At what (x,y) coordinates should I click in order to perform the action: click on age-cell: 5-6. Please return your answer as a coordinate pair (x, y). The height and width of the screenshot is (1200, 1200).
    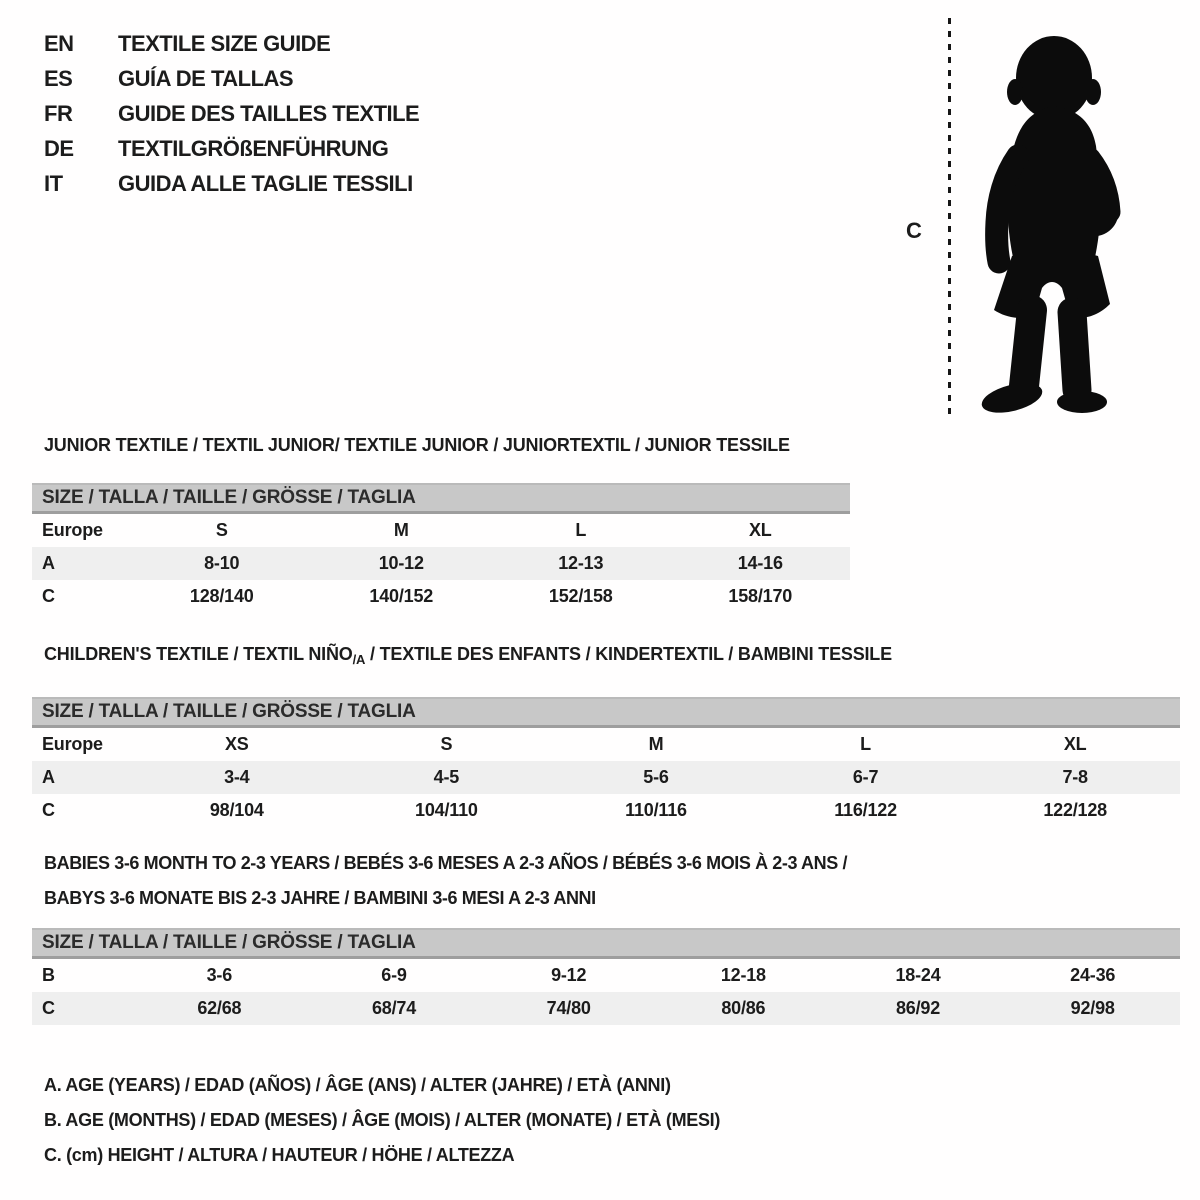
    Looking at the image, I should click on (656, 777).